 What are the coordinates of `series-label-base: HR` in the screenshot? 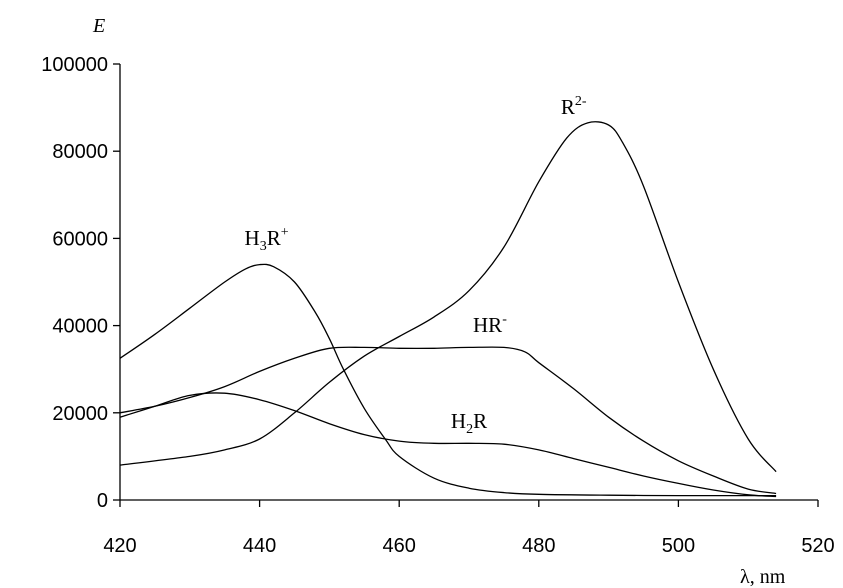 It's located at (487, 325).